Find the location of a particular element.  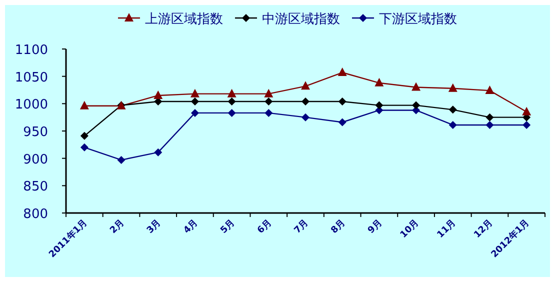

x-tick-label: 7月 is located at coordinates (301, 226).